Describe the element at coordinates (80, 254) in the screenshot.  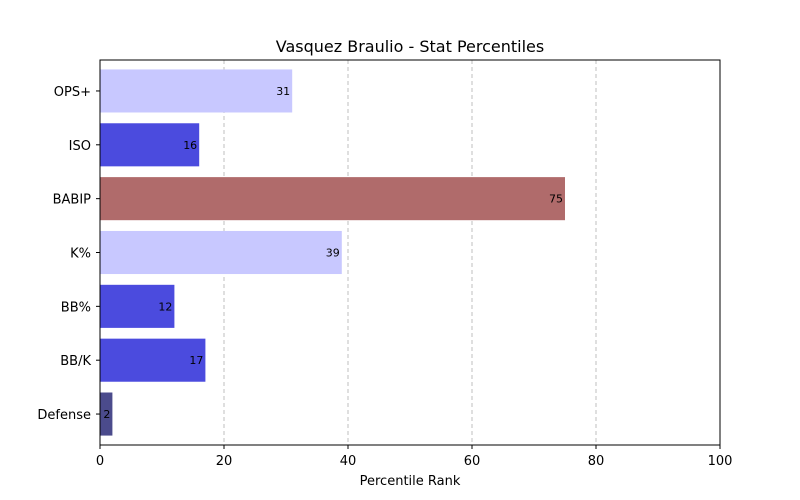
I see `y-tick-label: K%` at that location.